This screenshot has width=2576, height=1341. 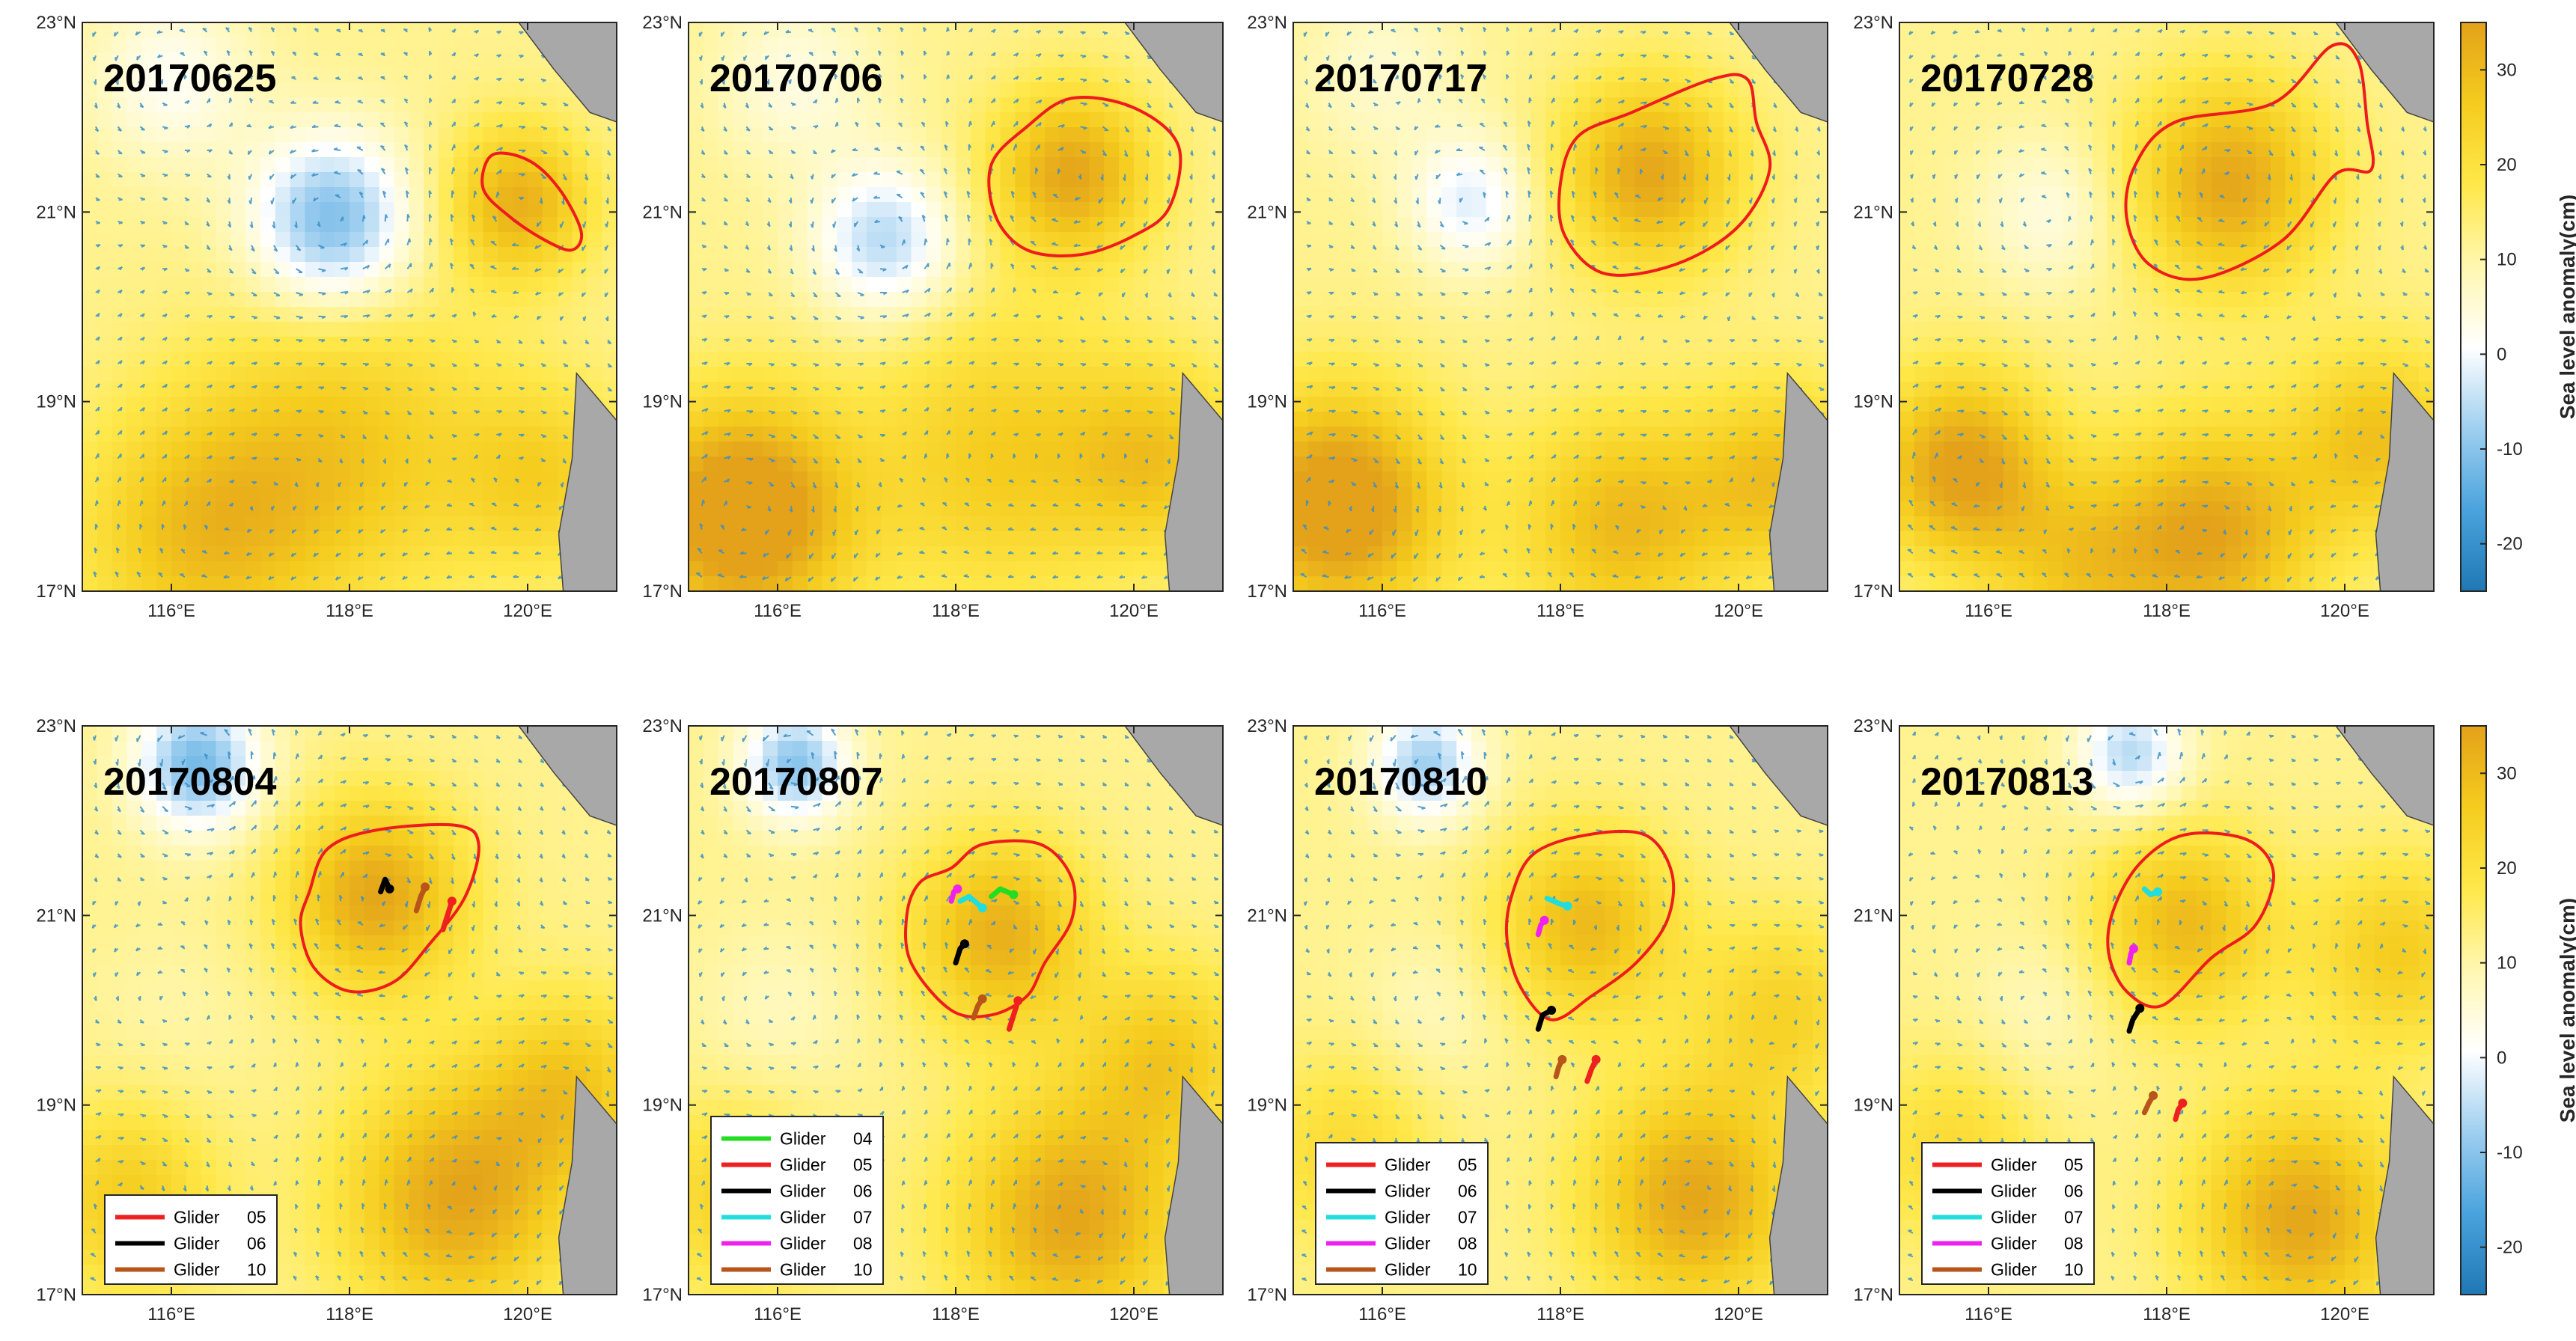 What do you see at coordinates (56, 592) in the screenshot?
I see `y-tick-label: 17°N` at bounding box center [56, 592].